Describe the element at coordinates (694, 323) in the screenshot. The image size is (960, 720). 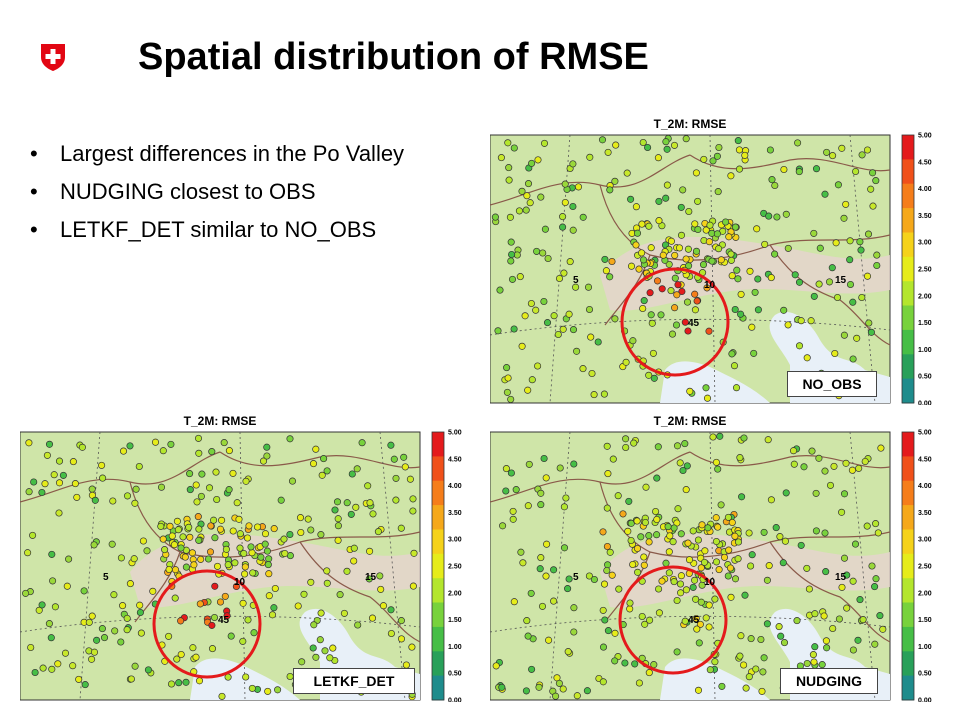
I see `lat-label: 45` at that location.